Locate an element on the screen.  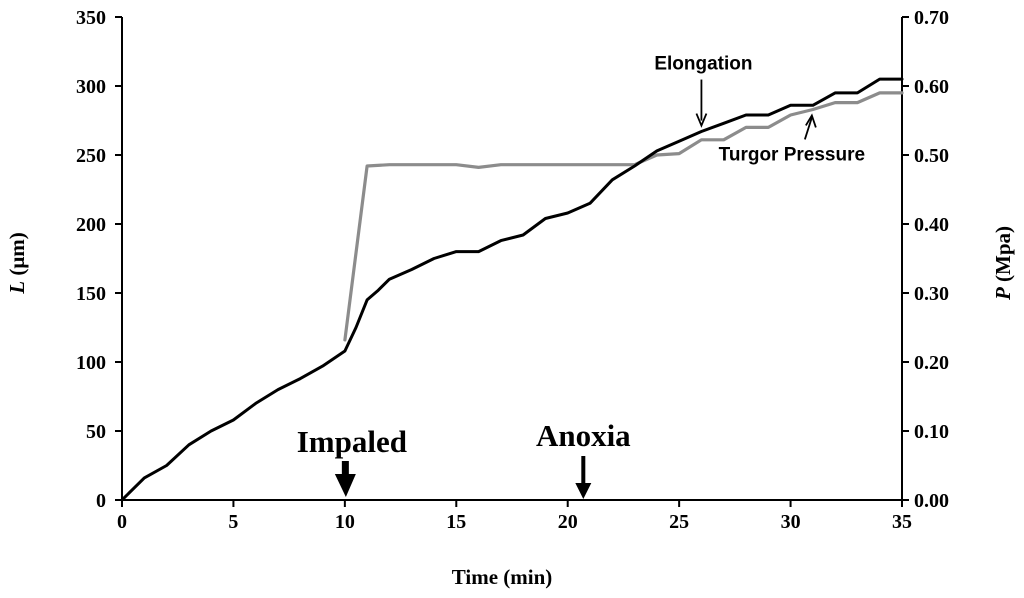
x-axis-title: Time (min) is located at coordinates (502, 577).